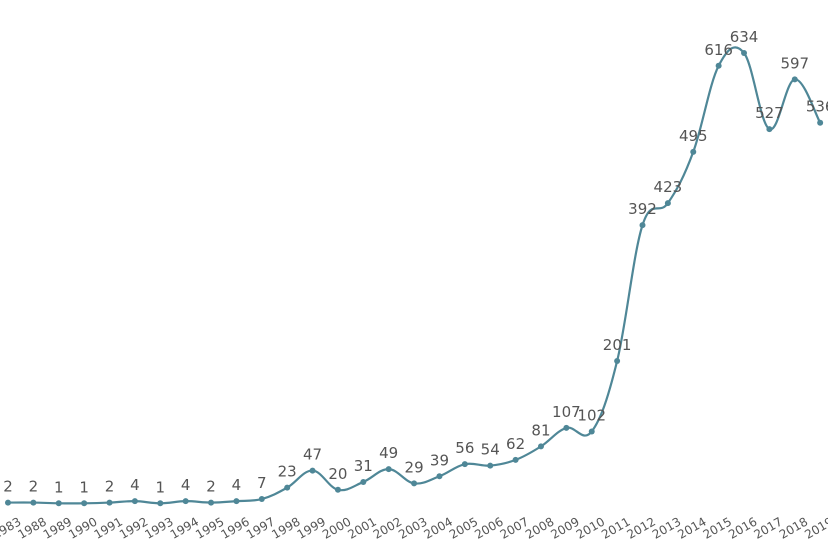 This screenshot has height=552, width=828. I want to click on data-label: 201, so click(617, 345).